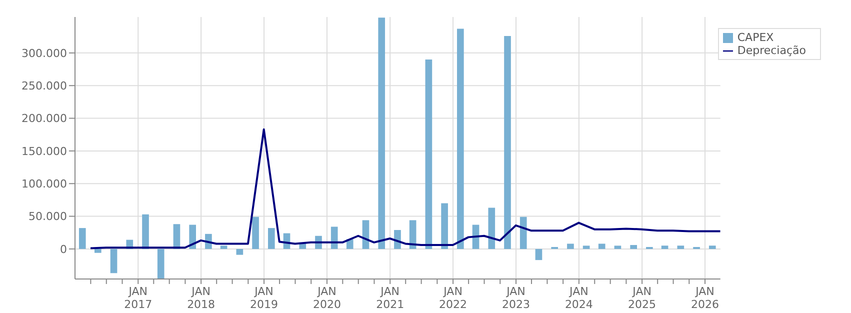 The image size is (851, 313). What do you see at coordinates (453, 298) in the screenshot?
I see `x-tick-label: JAN 2022` at bounding box center [453, 298].